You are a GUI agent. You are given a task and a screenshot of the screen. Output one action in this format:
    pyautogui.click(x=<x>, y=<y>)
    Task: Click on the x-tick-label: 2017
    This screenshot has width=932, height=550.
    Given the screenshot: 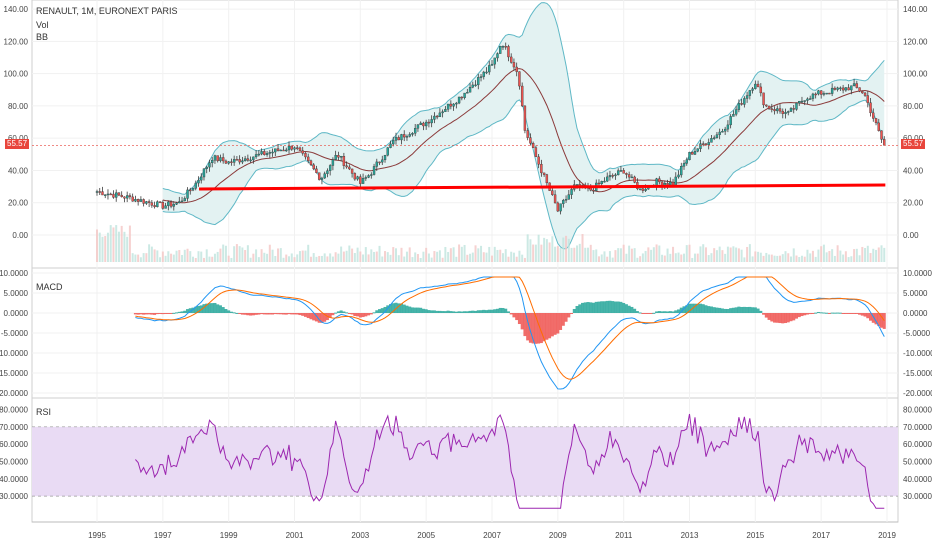 What is the action you would take?
    pyautogui.click(x=821, y=535)
    